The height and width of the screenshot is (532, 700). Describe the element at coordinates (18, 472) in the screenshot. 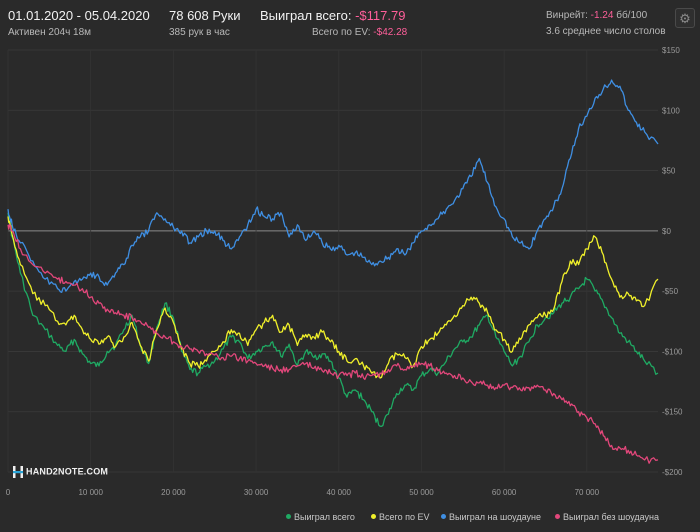

I see `logo-icon` at that location.